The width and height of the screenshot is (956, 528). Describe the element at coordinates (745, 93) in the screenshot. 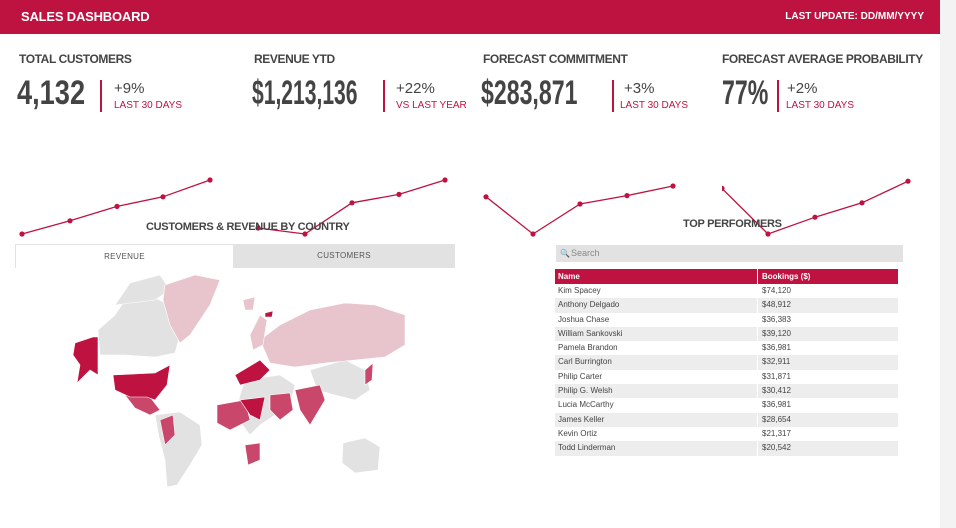

I see `kpi-value: 77%` at that location.